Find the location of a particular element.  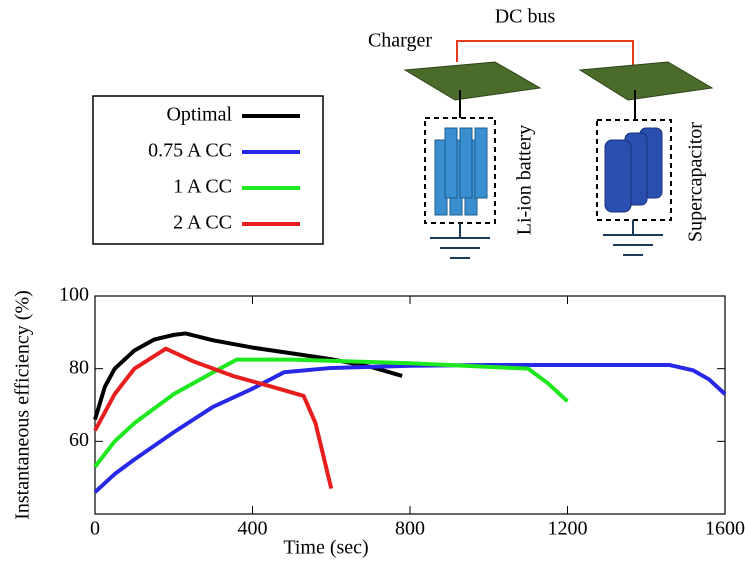

x-tick-label: 0 is located at coordinates (95, 529).